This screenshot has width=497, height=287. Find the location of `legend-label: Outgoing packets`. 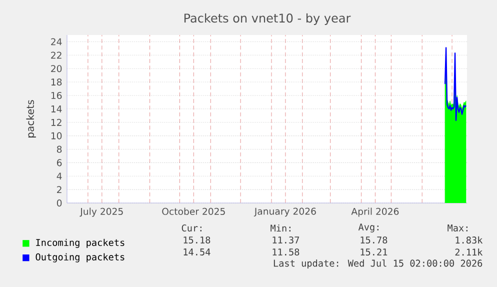

legend-label: Outgoing packets is located at coordinates (80, 257).